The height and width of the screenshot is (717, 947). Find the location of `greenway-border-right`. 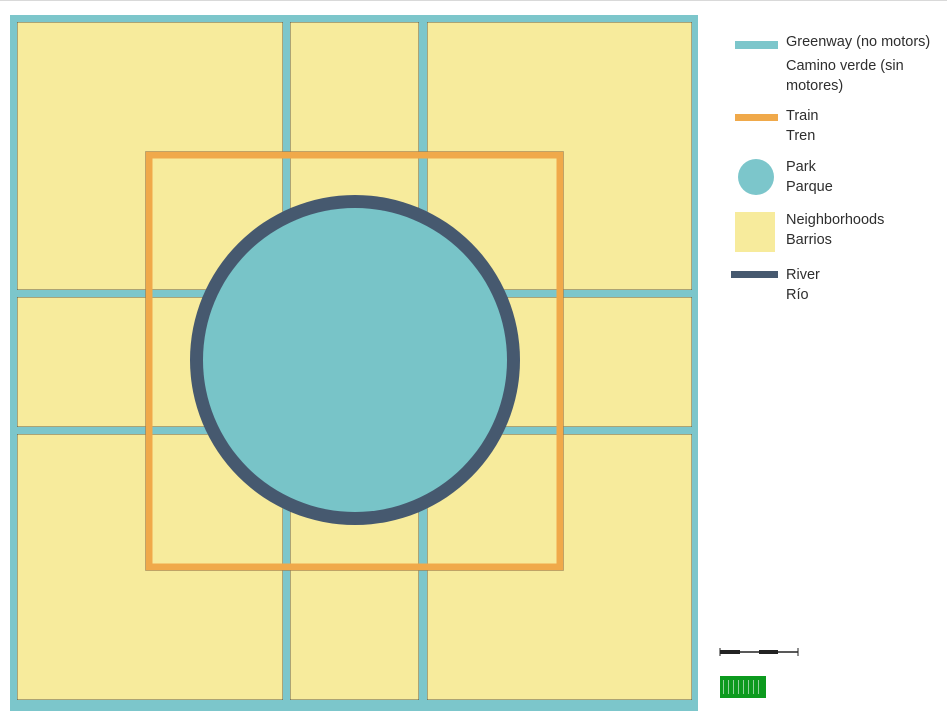

greenway-border-right is located at coordinates (695, 363).